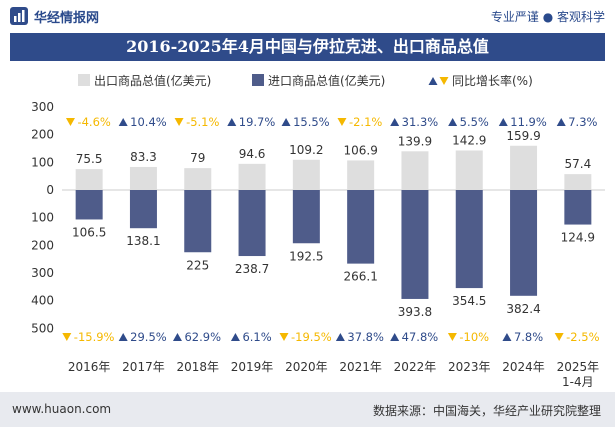  I want to click on export-value-label: 109.2, so click(306, 150).